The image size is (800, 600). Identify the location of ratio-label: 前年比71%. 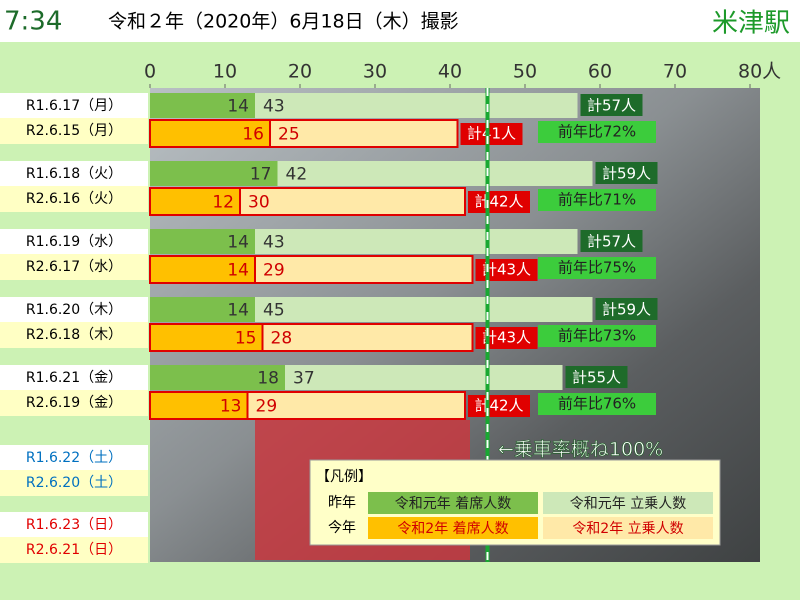
(597, 200).